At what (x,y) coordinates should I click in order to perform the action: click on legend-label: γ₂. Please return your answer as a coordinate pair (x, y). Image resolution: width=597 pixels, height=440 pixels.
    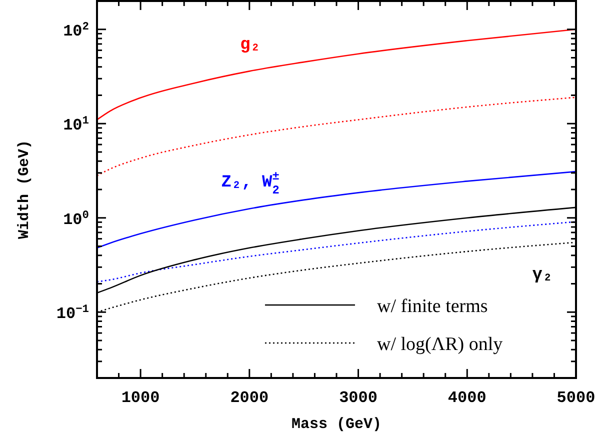
    Looking at the image, I should click on (542, 276).